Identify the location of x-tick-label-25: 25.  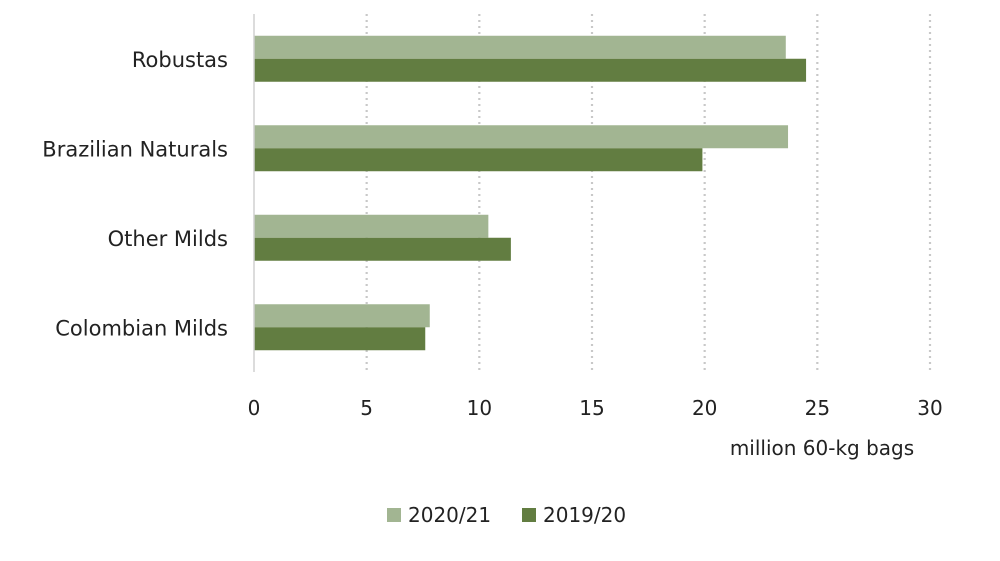
(817, 408).